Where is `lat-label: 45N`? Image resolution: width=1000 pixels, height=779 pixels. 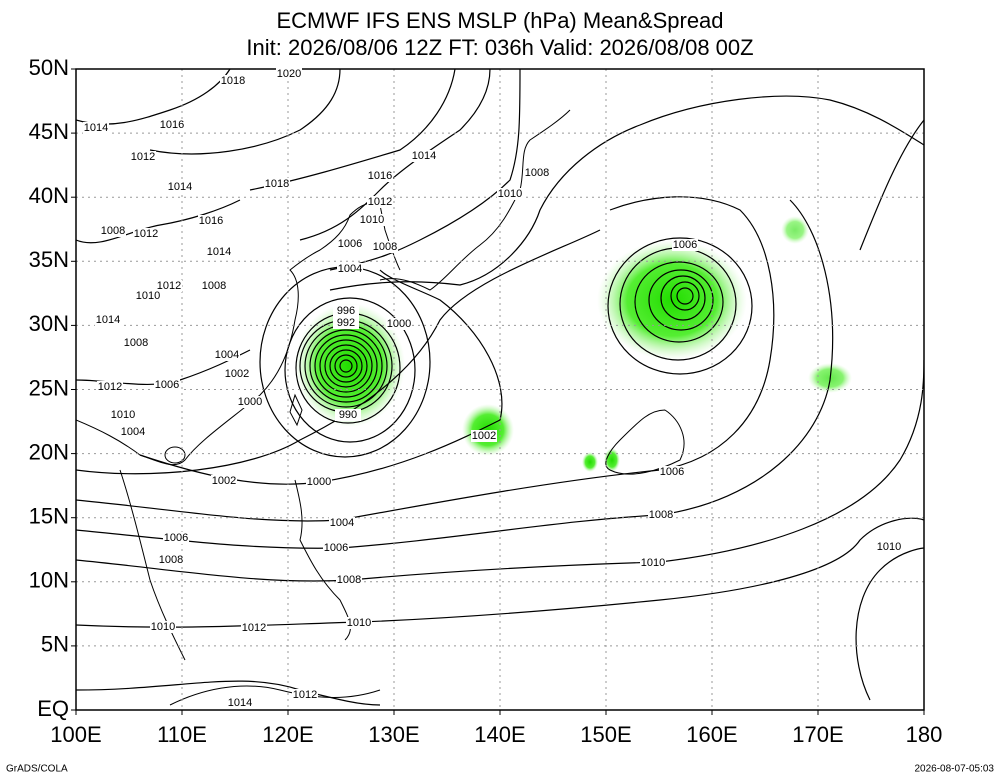
lat-label: 45N is located at coordinates (49, 131).